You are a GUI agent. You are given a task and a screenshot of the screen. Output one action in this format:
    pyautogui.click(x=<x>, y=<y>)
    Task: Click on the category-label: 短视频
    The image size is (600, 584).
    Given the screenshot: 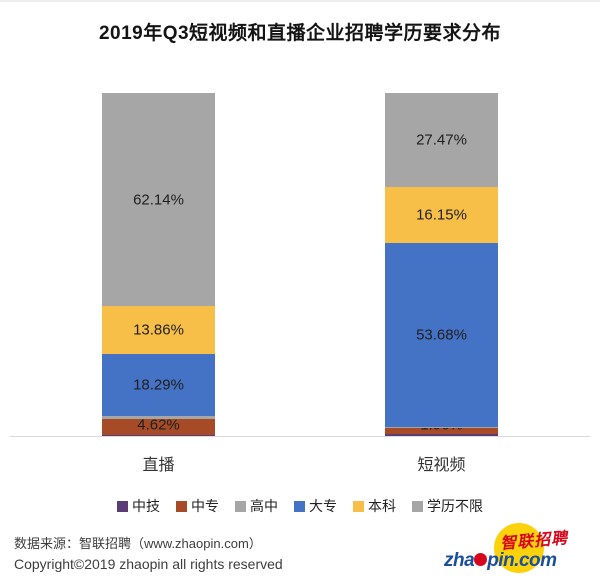 What is the action you would take?
    pyautogui.click(x=441, y=465)
    